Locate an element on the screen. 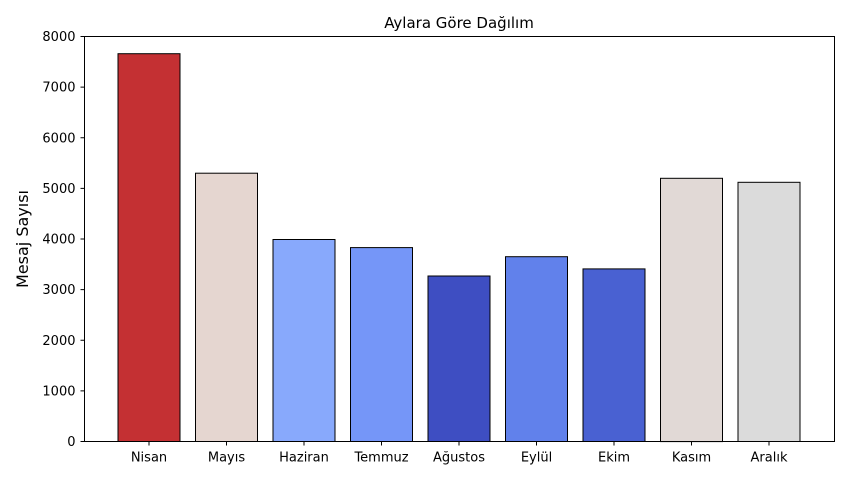  y-axis-ticks: 0 1000 2000 3000 4000 5000 6000 7000 8000 is located at coordinates (63, 240).